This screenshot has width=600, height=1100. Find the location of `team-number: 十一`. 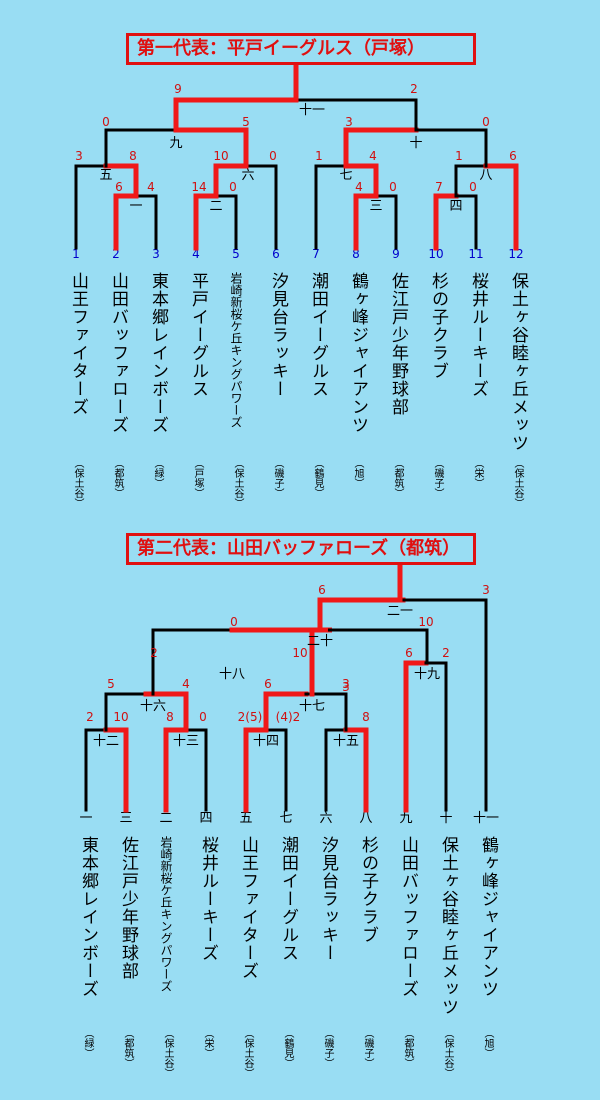

team-number: 十一 is located at coordinates (486, 818).